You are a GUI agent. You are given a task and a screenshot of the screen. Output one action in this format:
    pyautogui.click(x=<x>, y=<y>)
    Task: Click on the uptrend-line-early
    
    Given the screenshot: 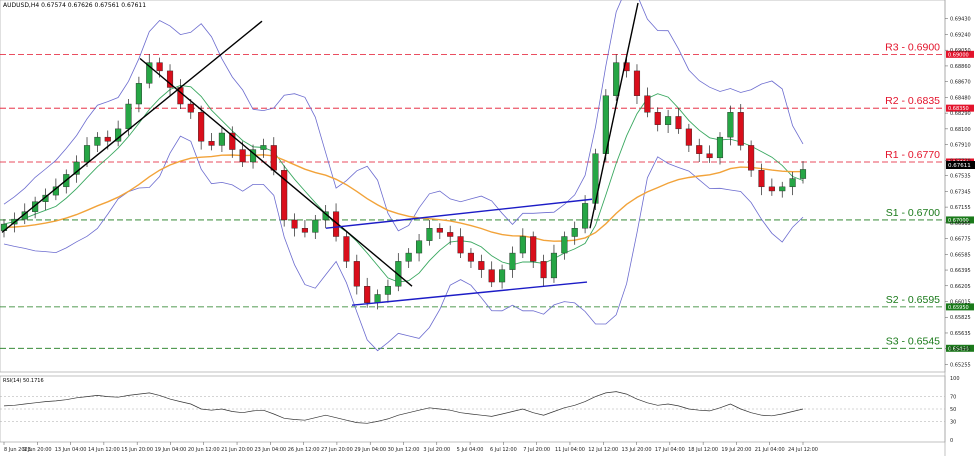 What is the action you would take?
    pyautogui.click(x=132, y=126)
    